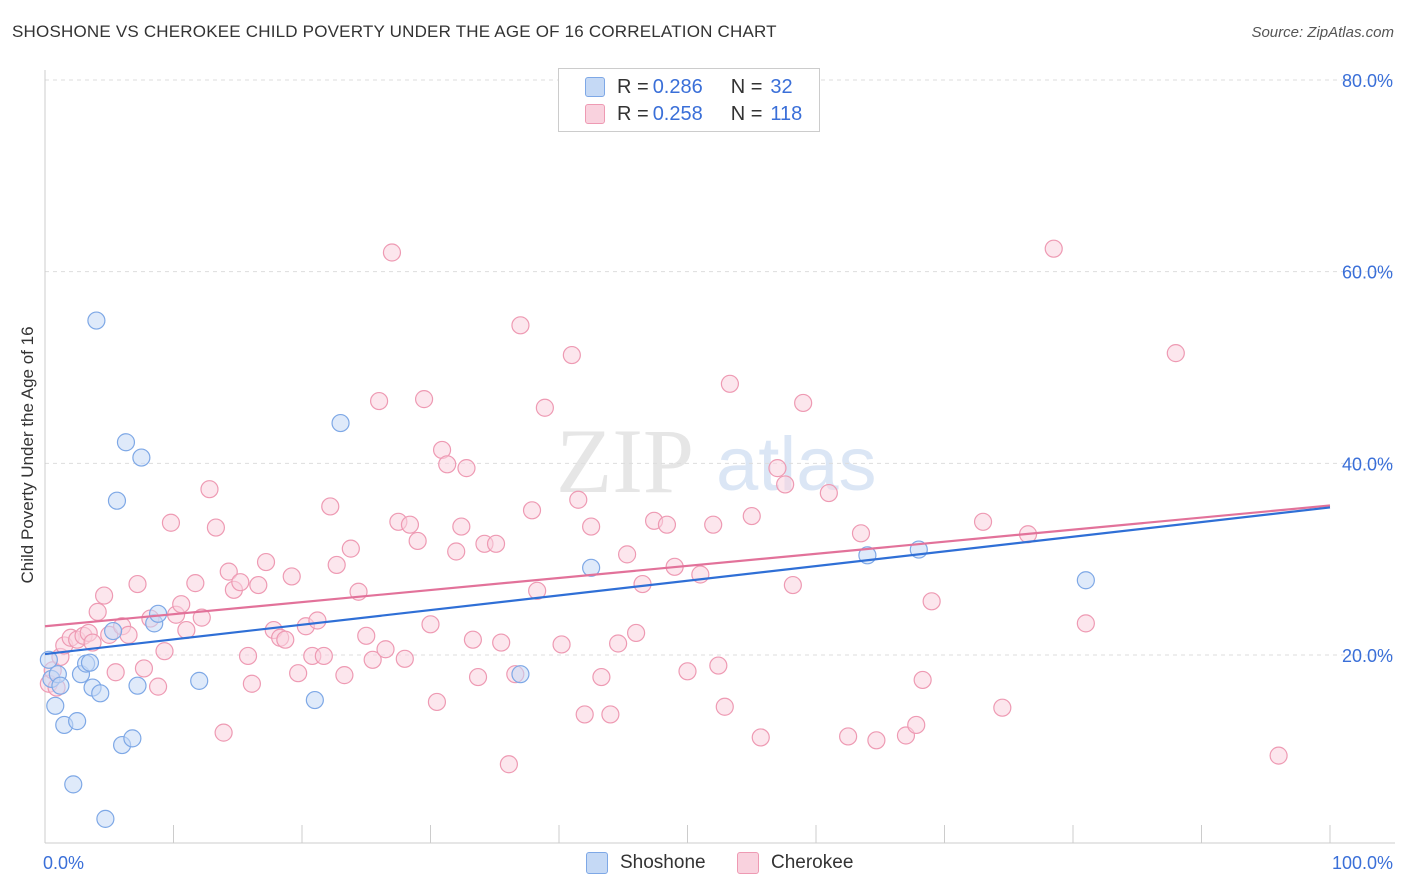 This screenshot has height=892, width=1406. Describe the element at coordinates (796, 464) in the screenshot. I see `watermark-atlas: atlas` at that location.